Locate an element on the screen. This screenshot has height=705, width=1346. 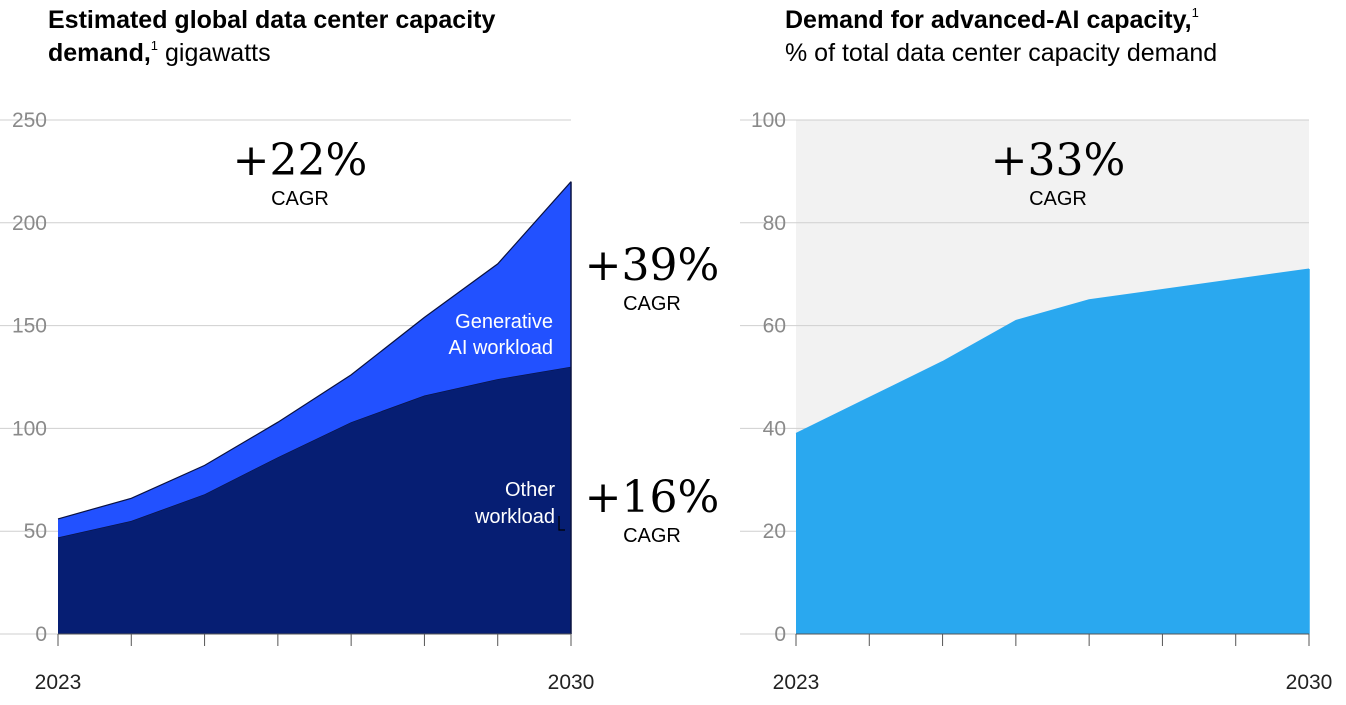
y-tick-label: 200 is located at coordinates (29, 223).